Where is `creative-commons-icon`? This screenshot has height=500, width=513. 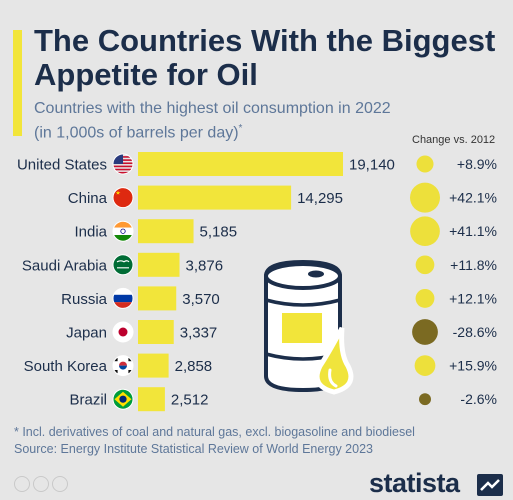
creative-commons-icon is located at coordinates (22, 484).